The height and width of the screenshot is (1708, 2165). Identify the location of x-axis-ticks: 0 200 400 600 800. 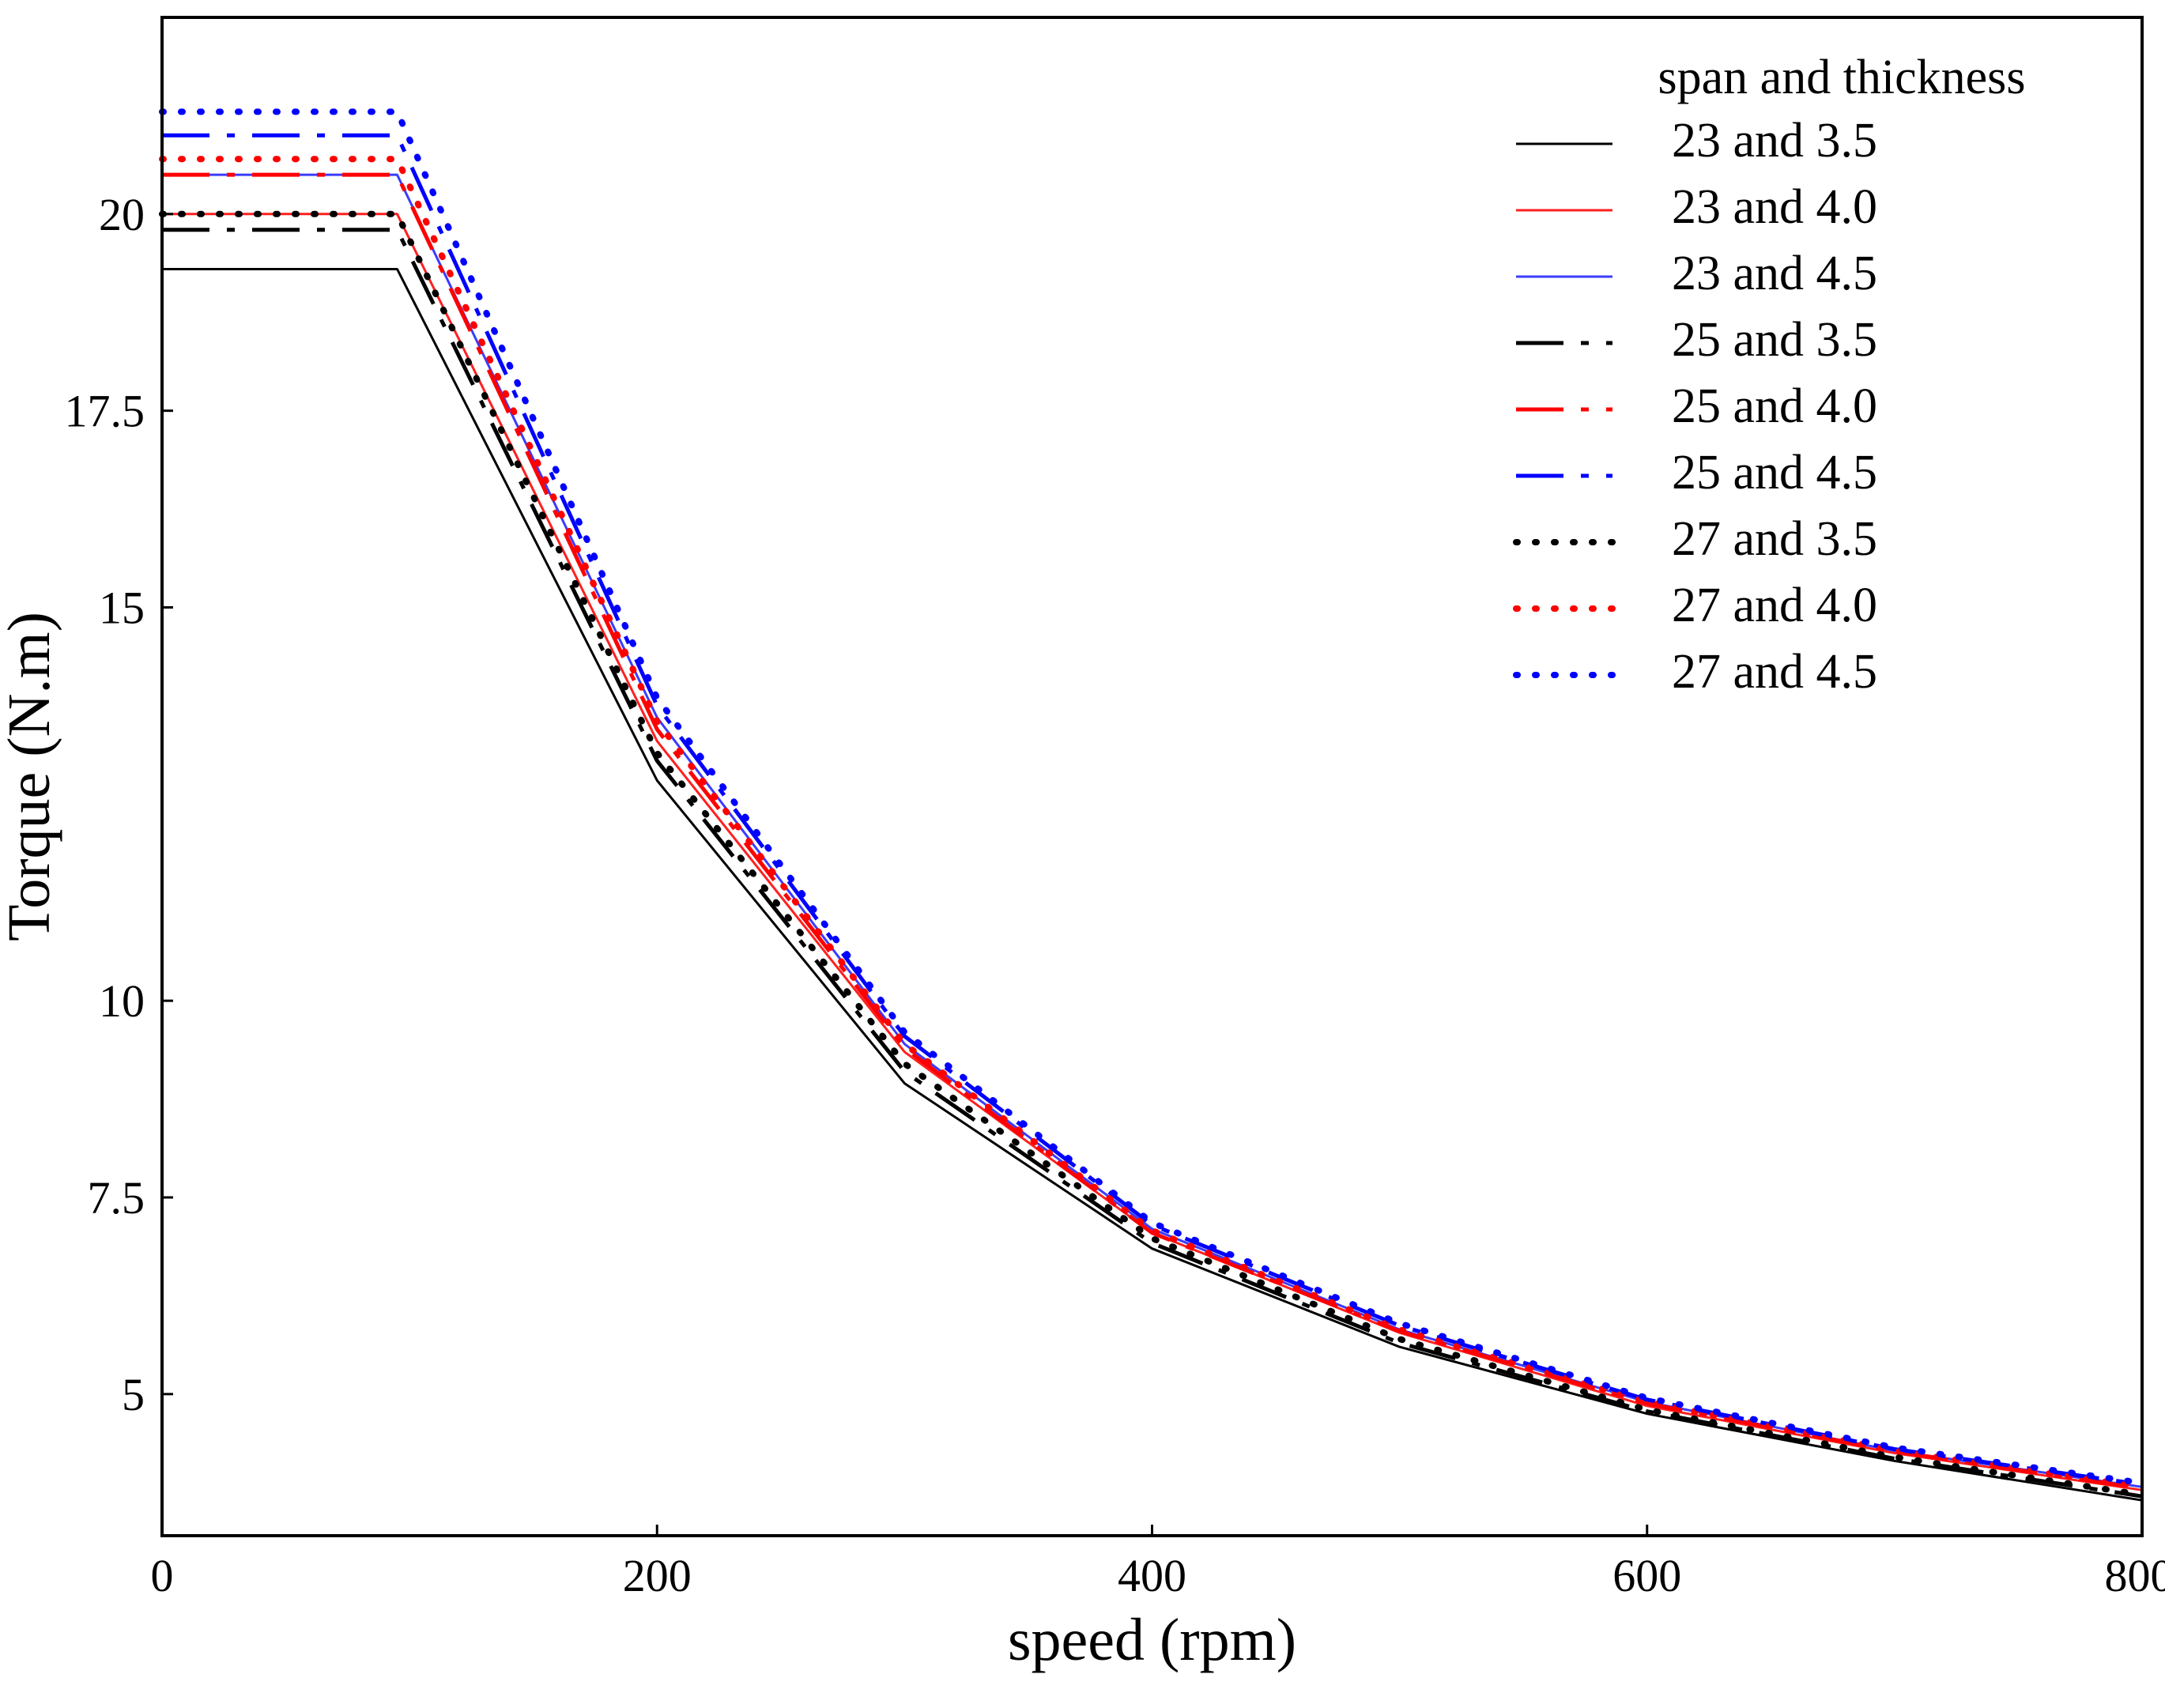
(1158, 1563).